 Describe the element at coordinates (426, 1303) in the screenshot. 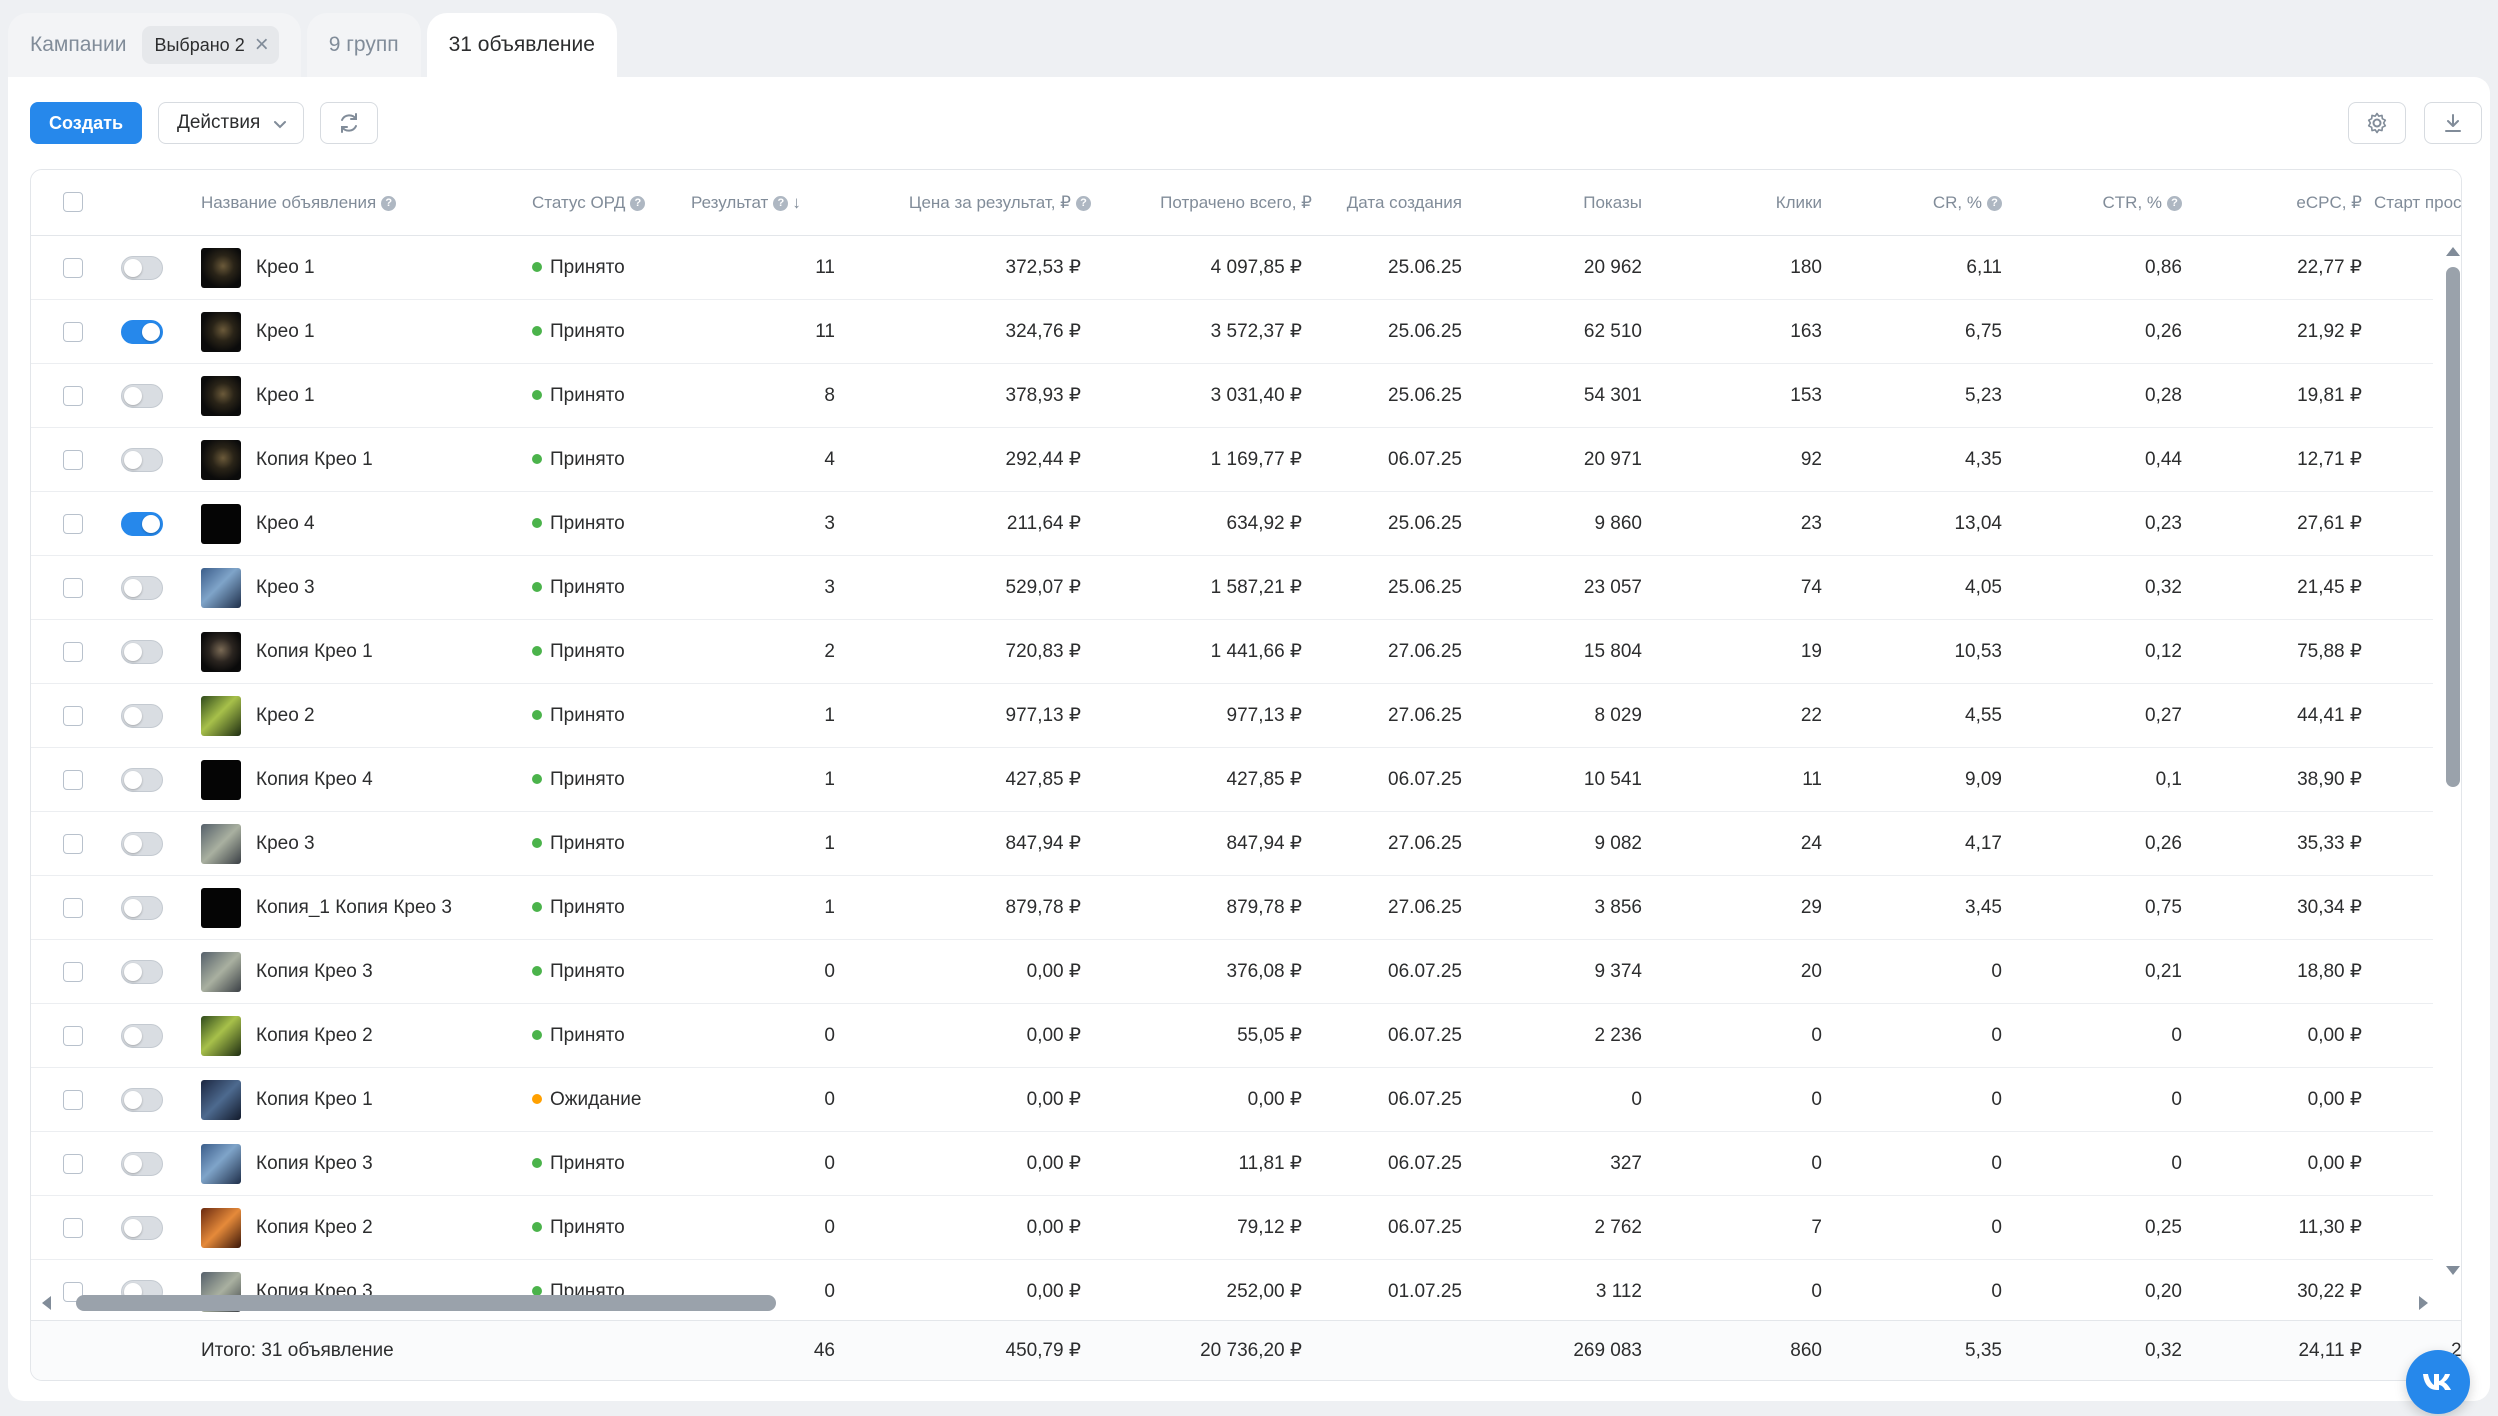

I see `horizontal-scroll-thumb` at that location.